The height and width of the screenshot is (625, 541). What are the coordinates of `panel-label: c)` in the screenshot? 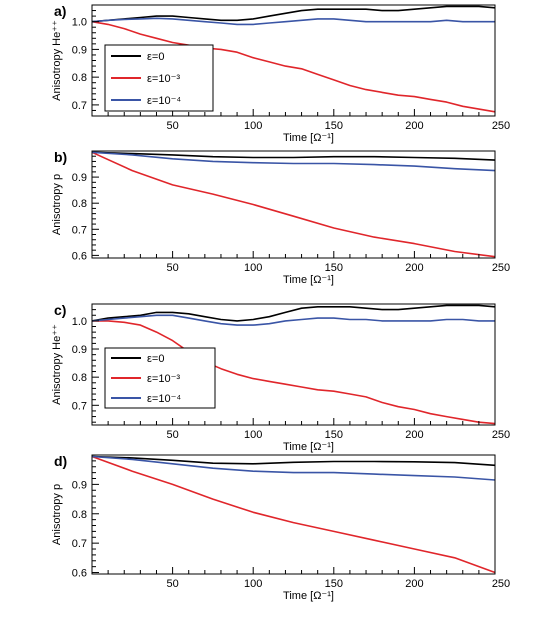 It's located at (60, 310).